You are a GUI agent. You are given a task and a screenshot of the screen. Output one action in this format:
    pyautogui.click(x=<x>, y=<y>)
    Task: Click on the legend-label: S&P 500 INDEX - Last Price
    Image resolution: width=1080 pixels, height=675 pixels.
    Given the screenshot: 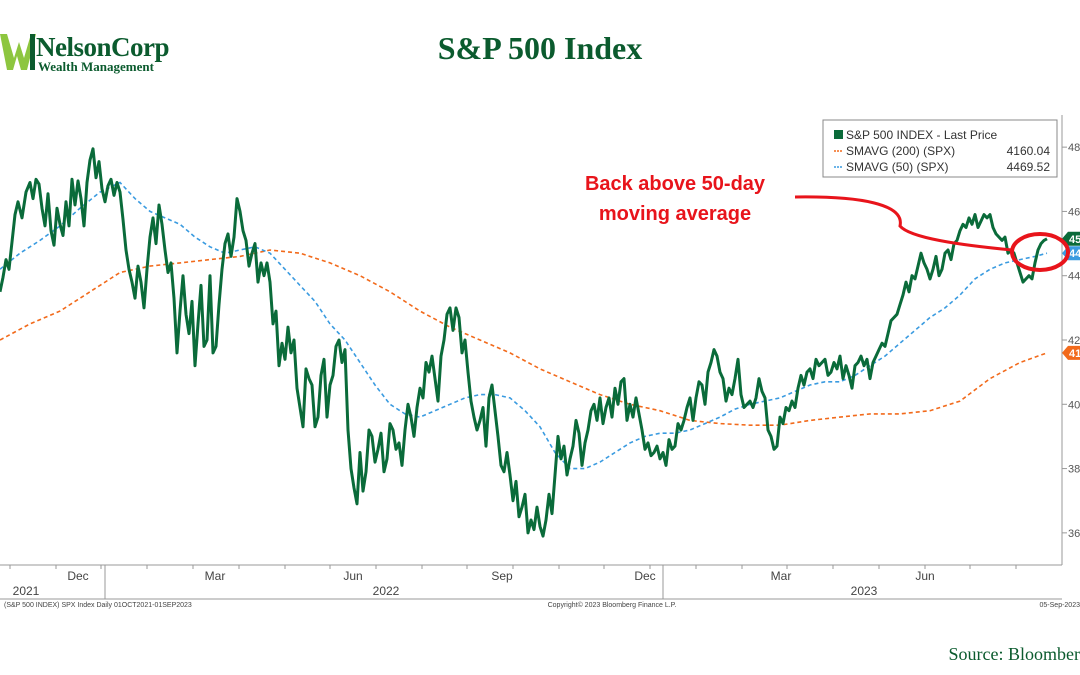 What is the action you would take?
    pyautogui.click(x=922, y=135)
    